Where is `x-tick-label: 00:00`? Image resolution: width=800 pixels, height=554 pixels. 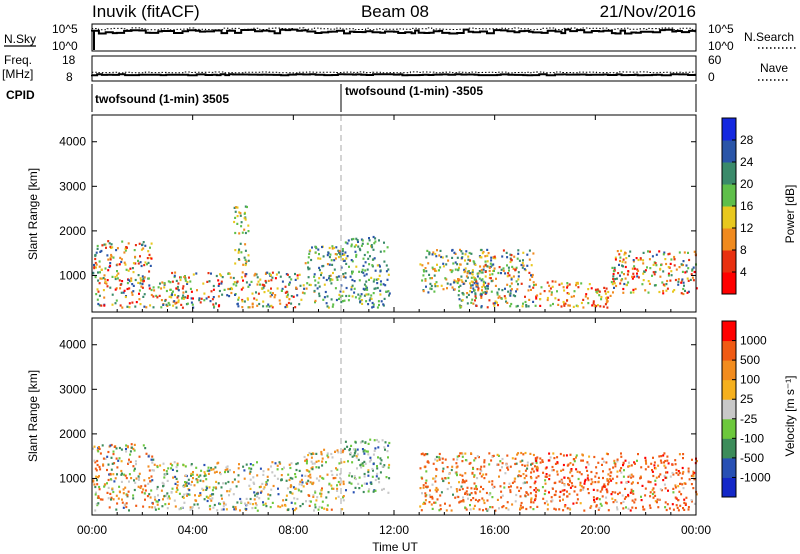
x-tick-label: 00:00 is located at coordinates (696, 530).